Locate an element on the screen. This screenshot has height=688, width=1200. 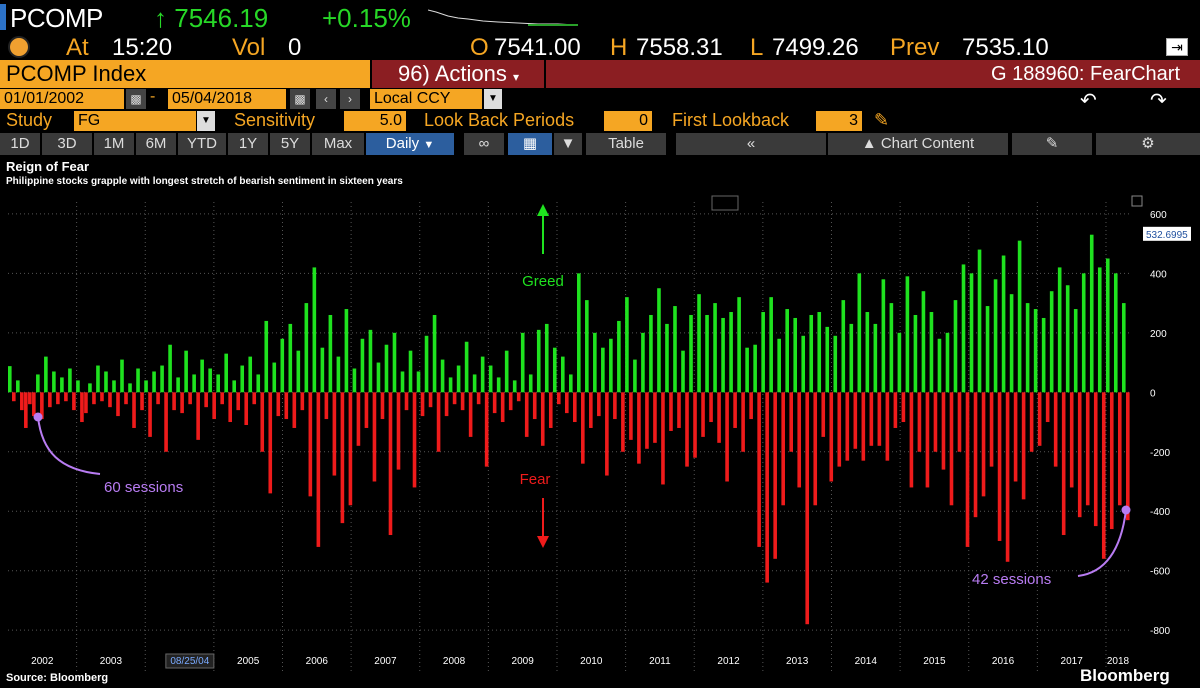
tab-ytd: YTD is located at coordinates (202, 144).